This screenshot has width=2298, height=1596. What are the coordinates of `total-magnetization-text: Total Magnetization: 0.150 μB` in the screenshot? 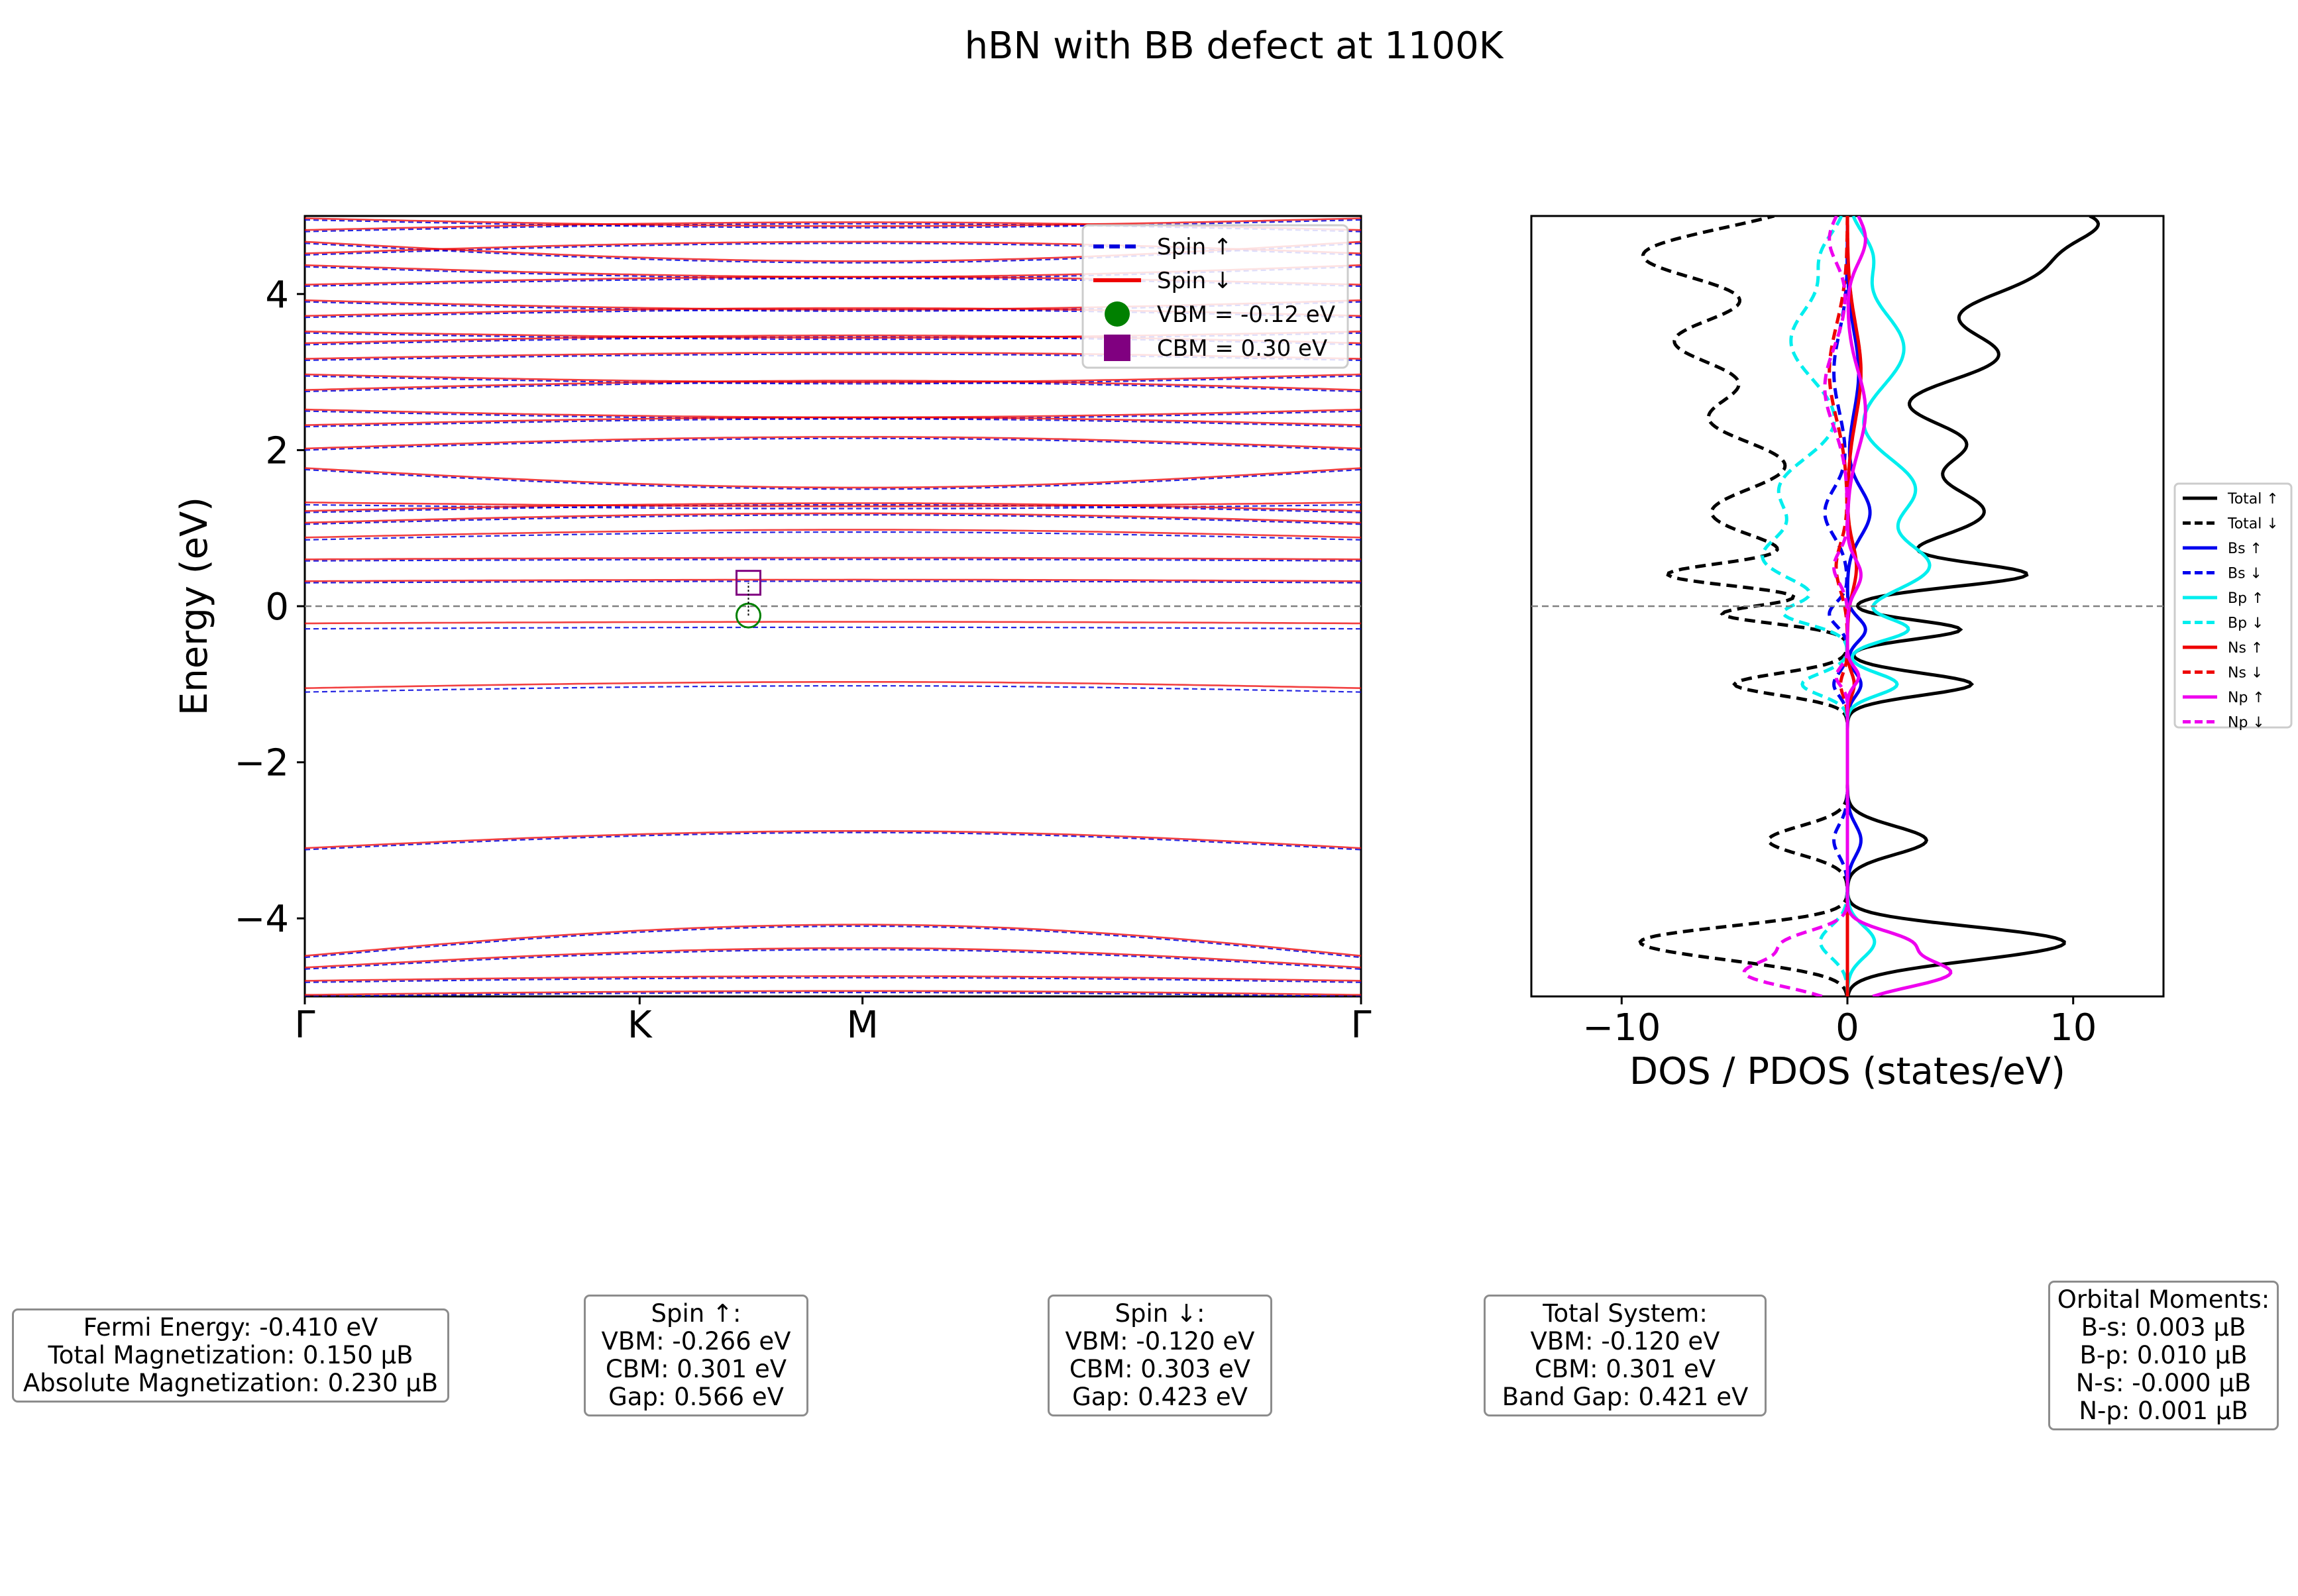 It's located at (230, 1355).